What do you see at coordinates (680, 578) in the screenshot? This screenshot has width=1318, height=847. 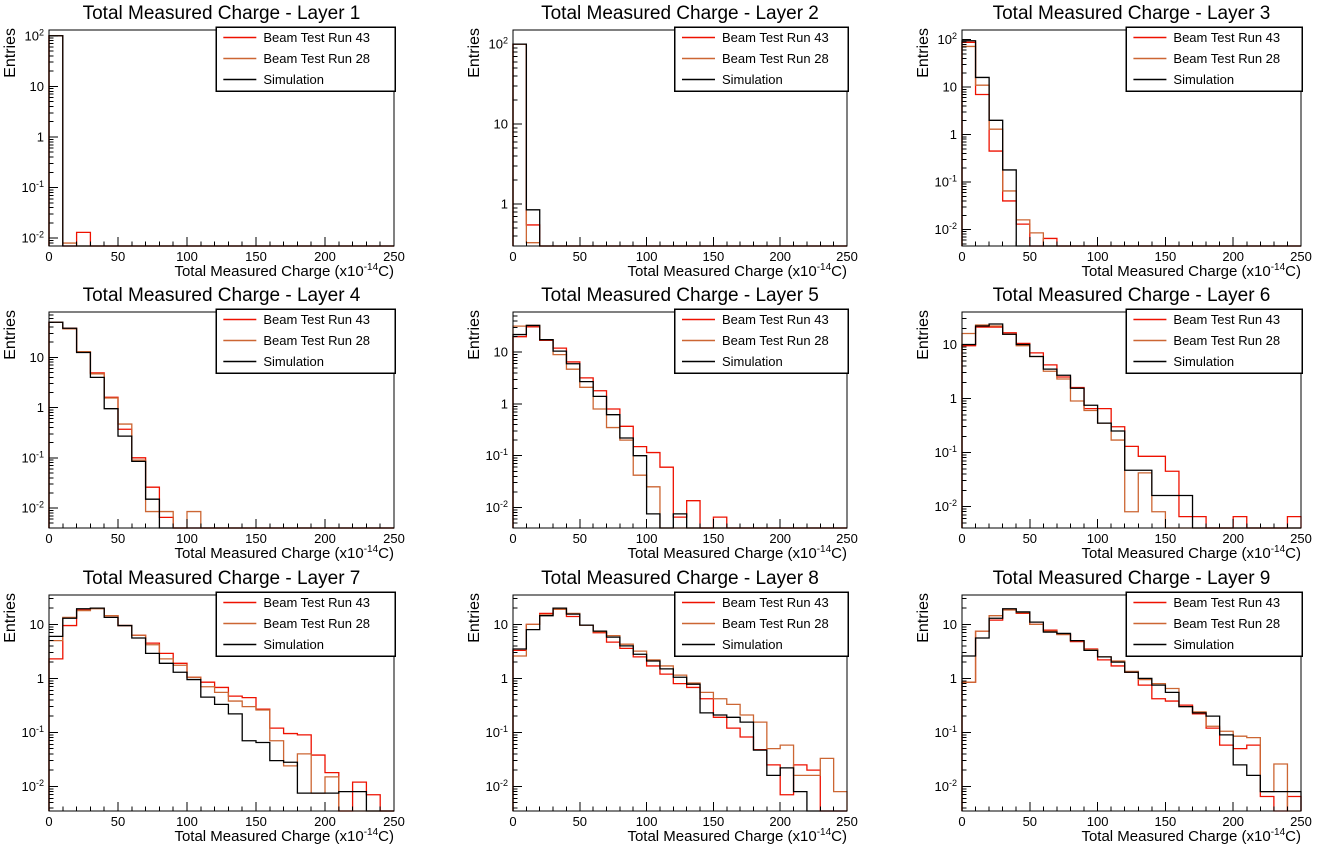 I see `svg-text:Total Measured Charge - Layer: Total Measured Charge - Layer 8` at bounding box center [680, 578].